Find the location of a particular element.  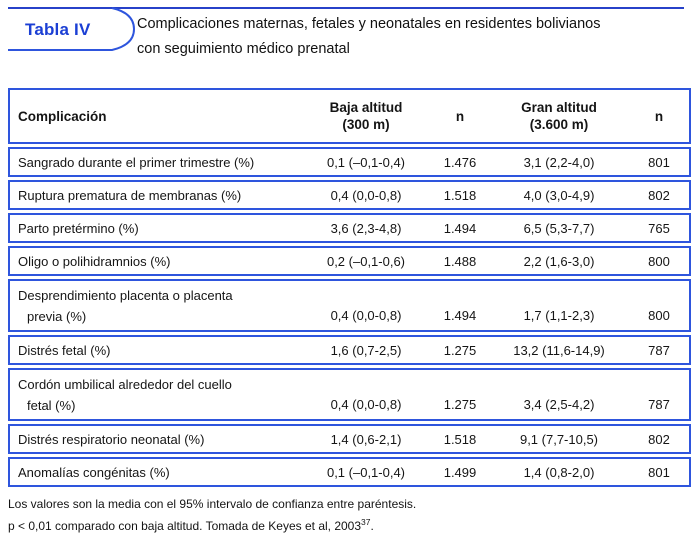

cell-complication: Anomalías congénitas (%) is located at coordinates (155, 472).